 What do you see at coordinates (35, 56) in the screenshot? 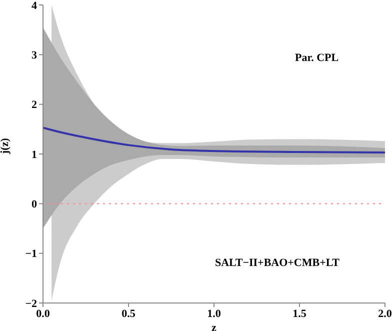
I see `y-tick-label: 3` at bounding box center [35, 56].